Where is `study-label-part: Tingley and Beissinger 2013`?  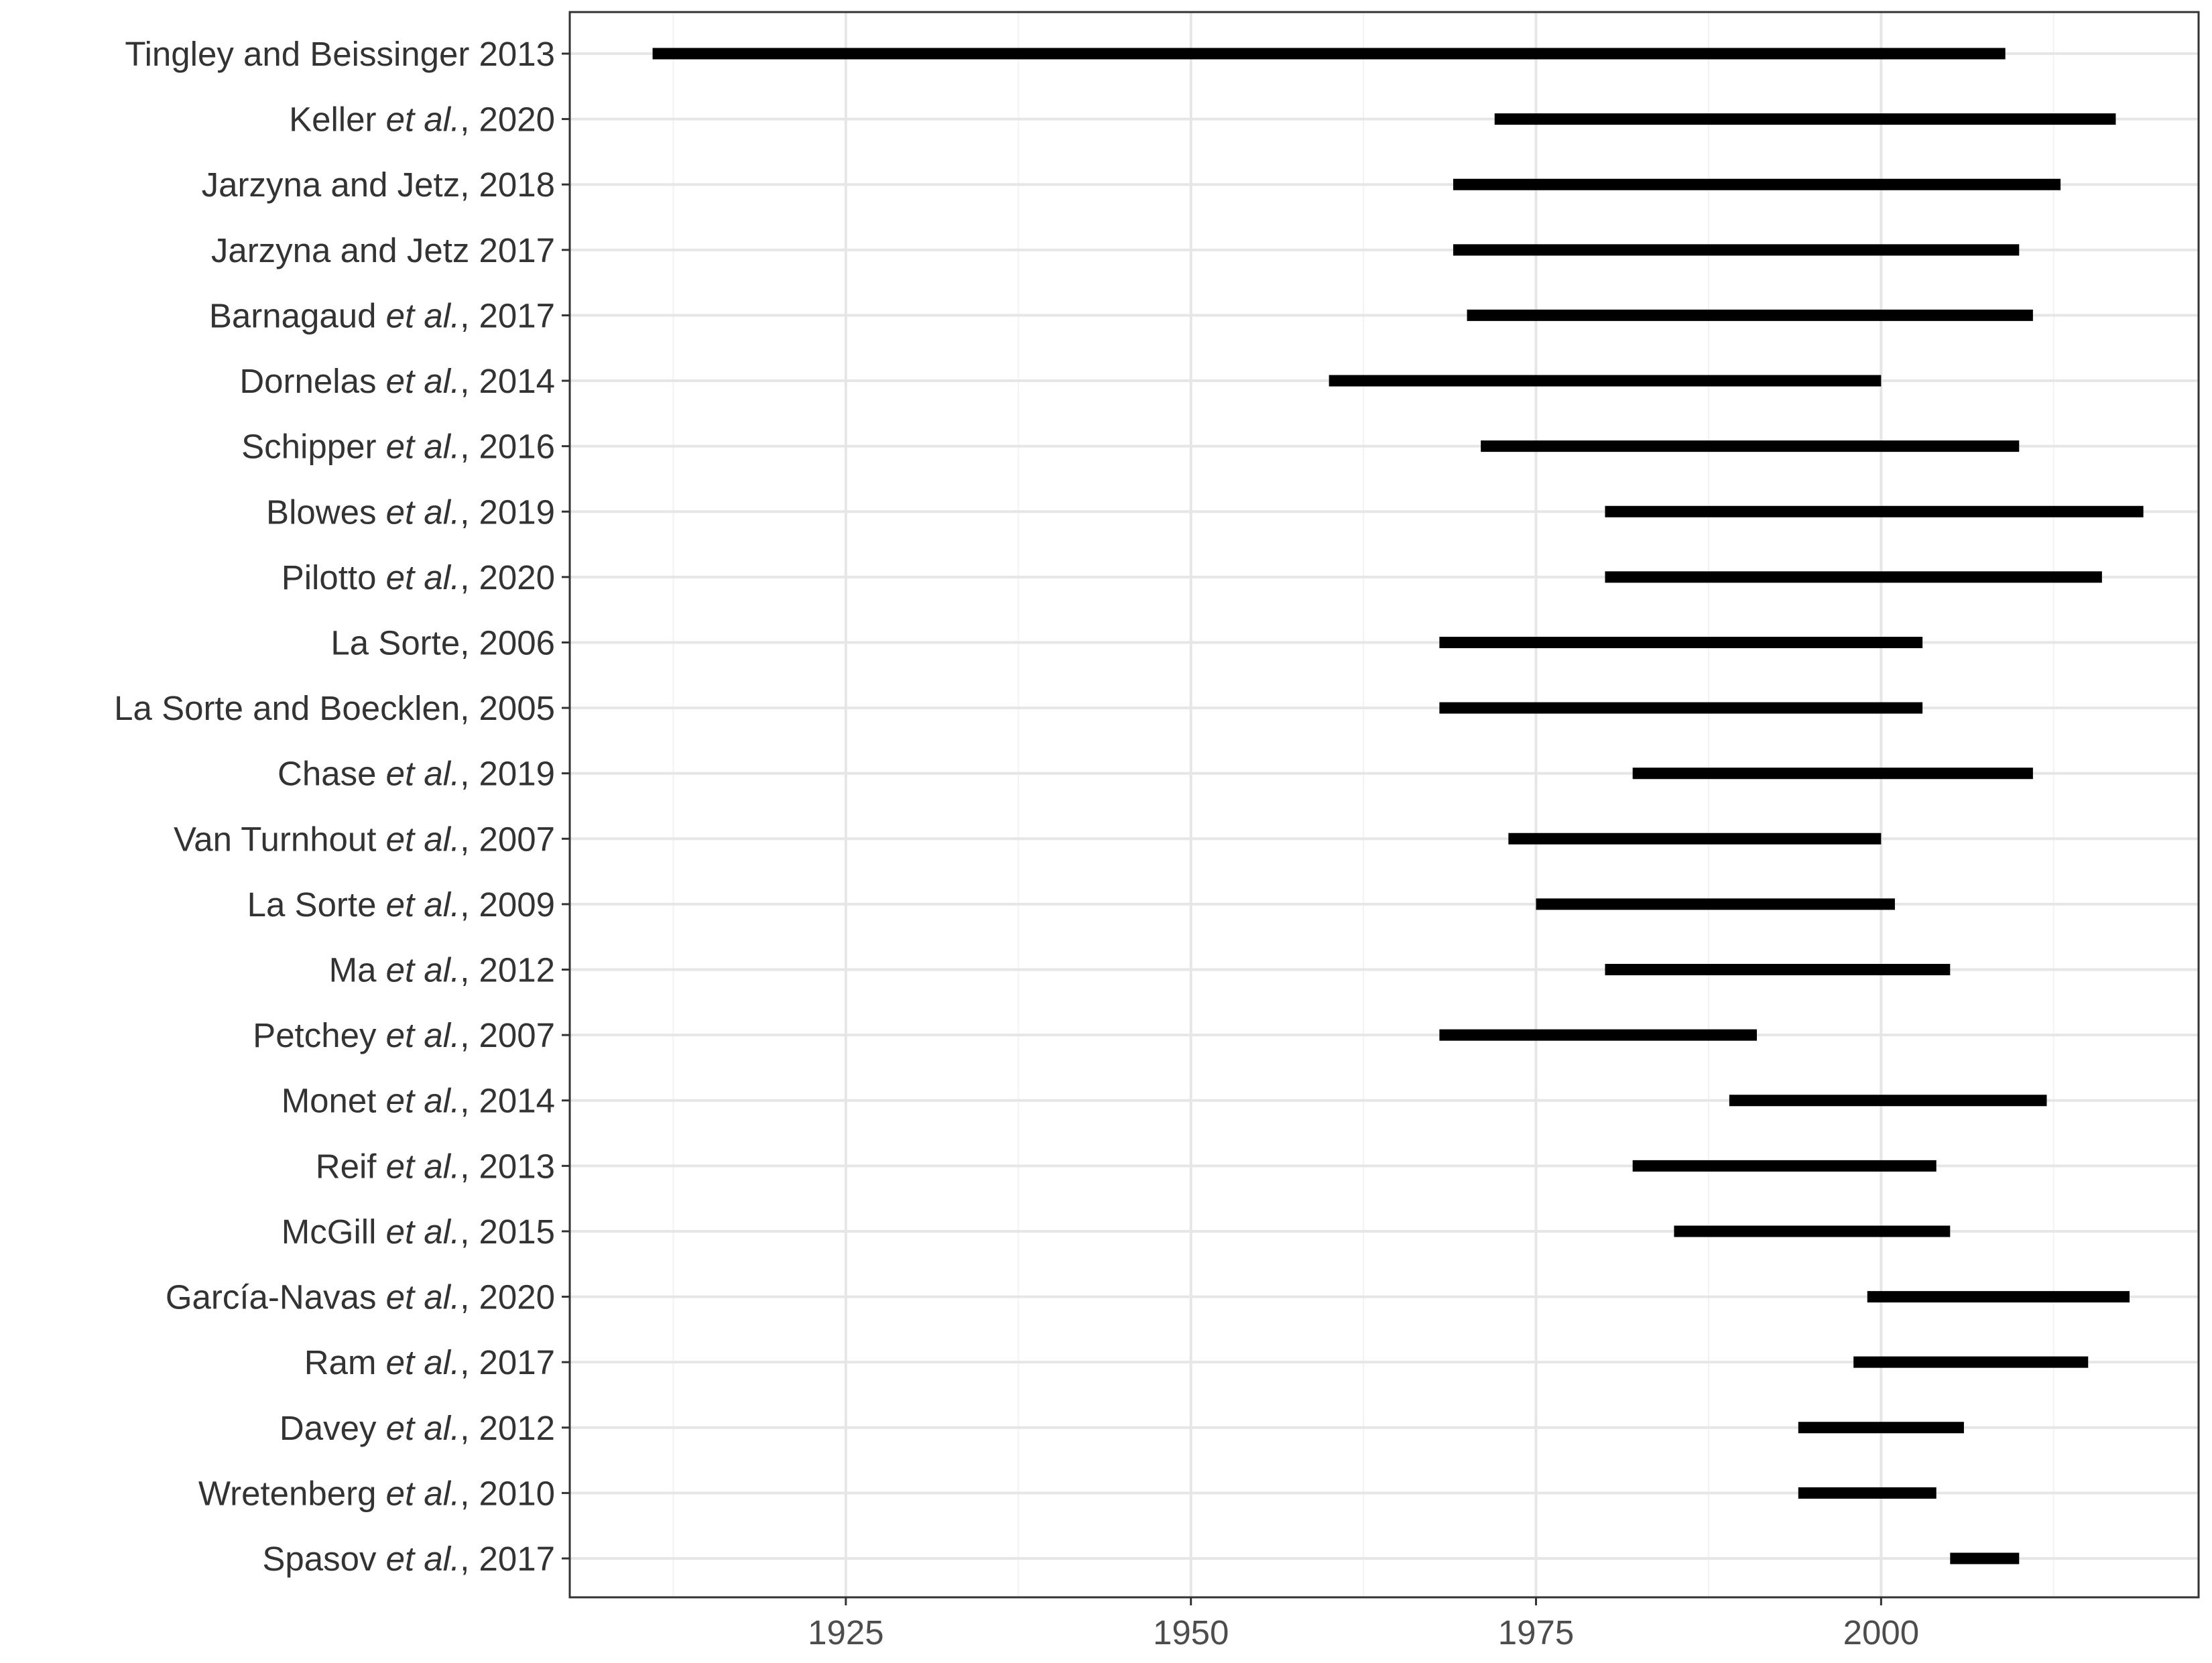 study-label-part: Tingley and Beissinger 2013 is located at coordinates (340, 54).